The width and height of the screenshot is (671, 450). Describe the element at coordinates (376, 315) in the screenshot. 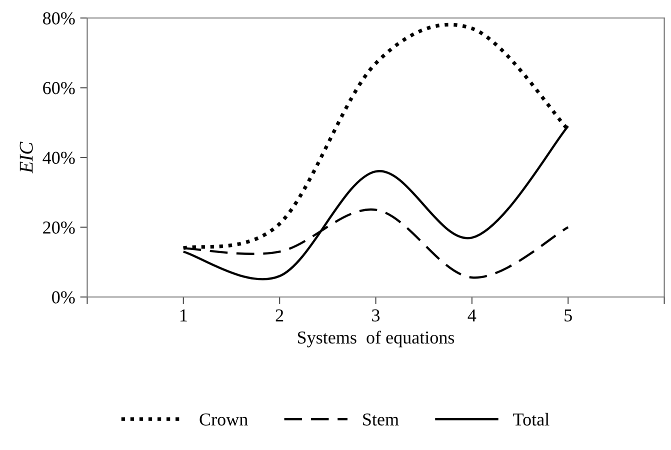

I see `x-tick-label: 3` at that location.